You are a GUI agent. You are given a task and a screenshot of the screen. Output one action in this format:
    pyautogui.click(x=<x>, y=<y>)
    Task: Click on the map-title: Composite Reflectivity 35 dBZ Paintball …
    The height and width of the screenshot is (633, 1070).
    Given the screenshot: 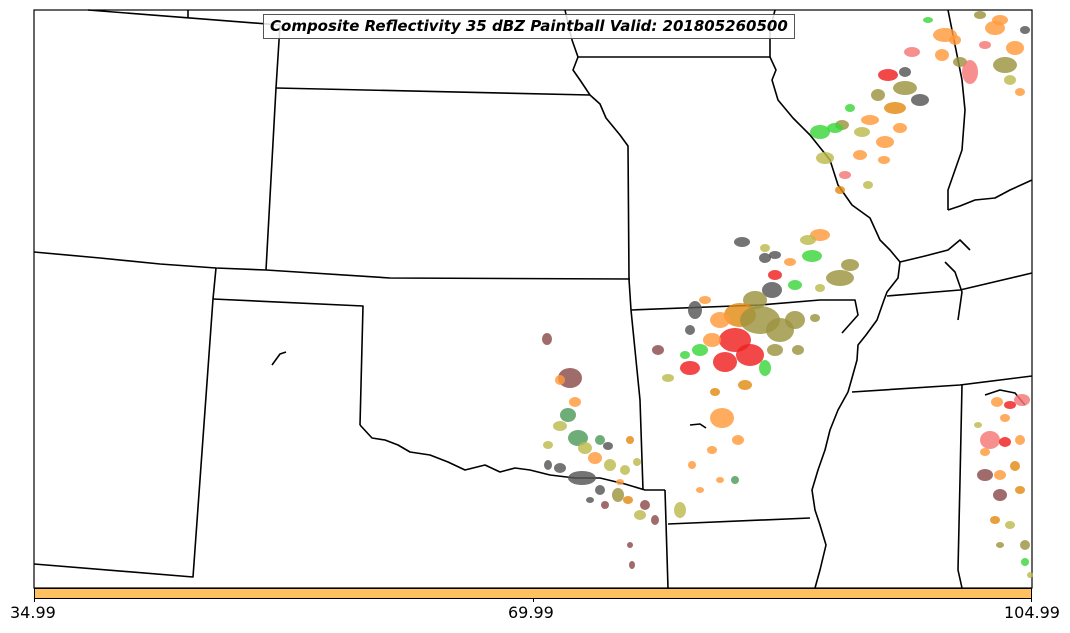 What is the action you would take?
    pyautogui.click(x=529, y=26)
    